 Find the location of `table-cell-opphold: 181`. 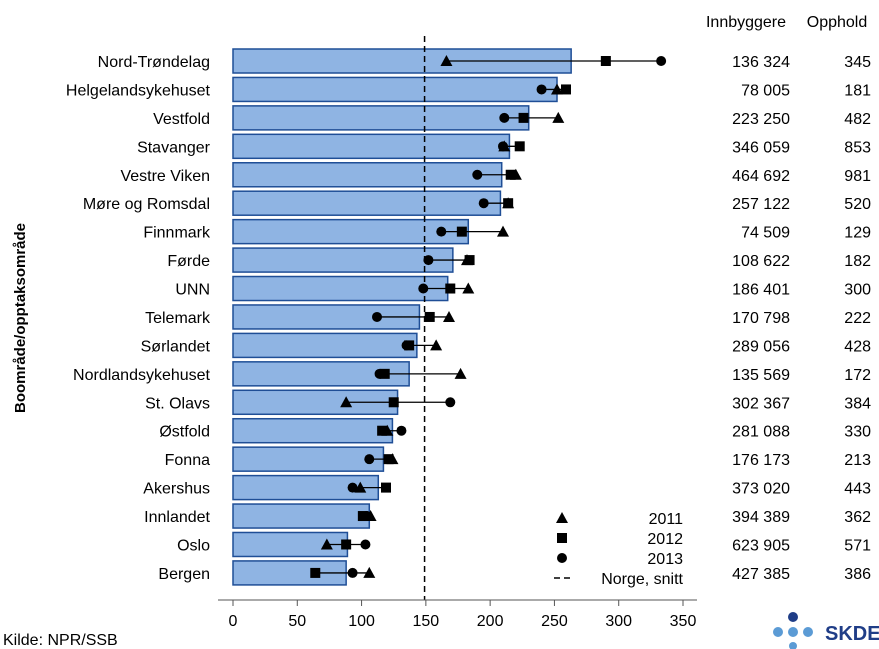

table-cell-opphold: 181 is located at coordinates (857, 90).